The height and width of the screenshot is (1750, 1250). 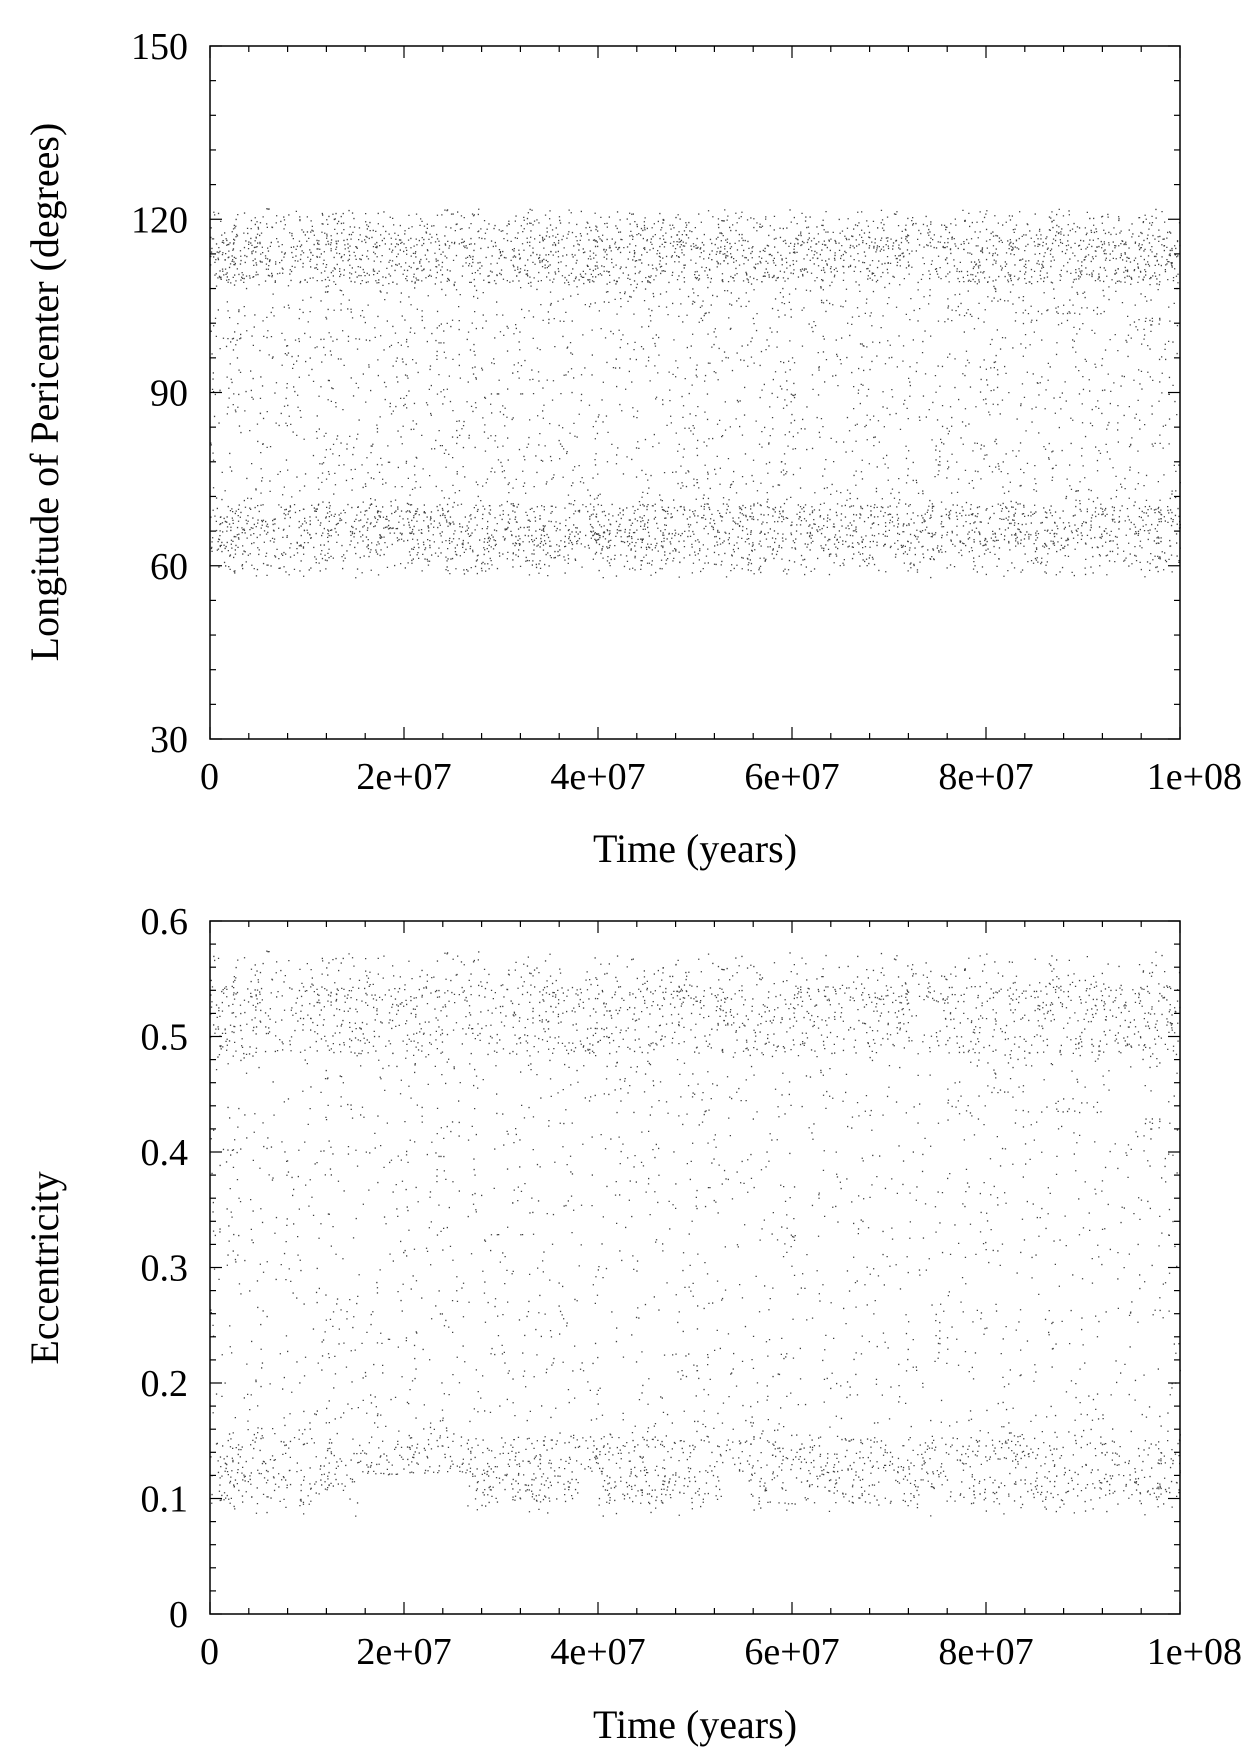 I want to click on y-tick-labels: 30 60 90 120 150, so click(x=159, y=393).